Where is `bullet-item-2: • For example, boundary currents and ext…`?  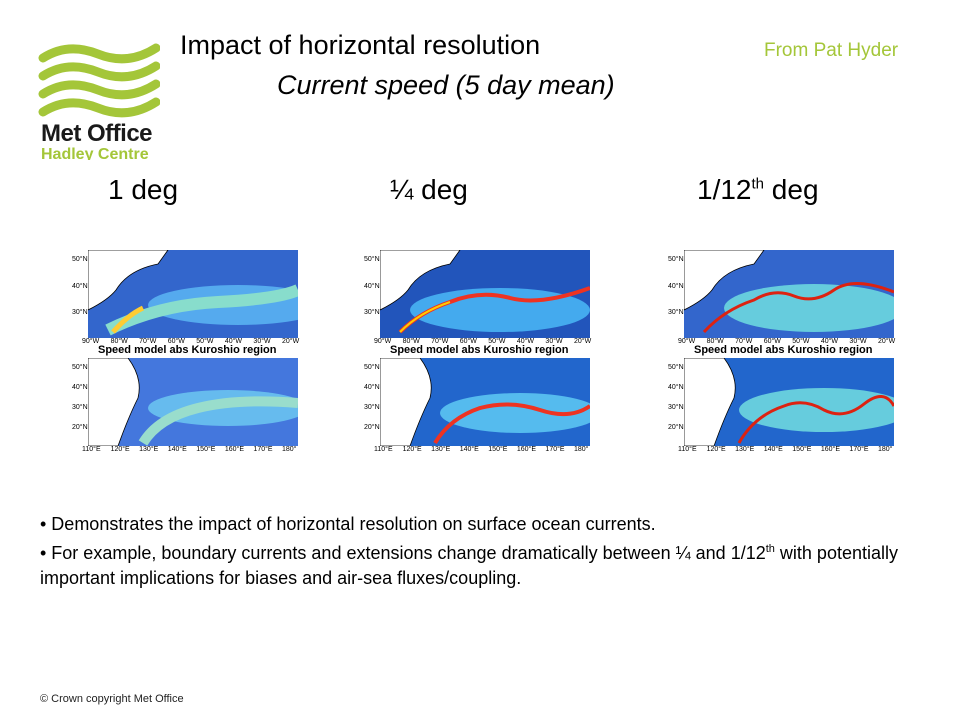
bullet-item-2: • For example, boundary currents and ext… is located at coordinates (469, 565).